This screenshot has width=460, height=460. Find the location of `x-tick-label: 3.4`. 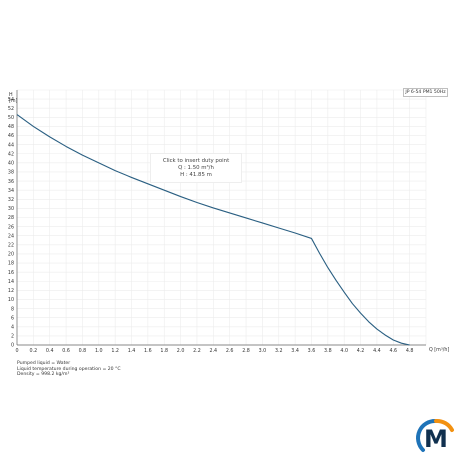

x-tick-label: 3.4 is located at coordinates (295, 351).